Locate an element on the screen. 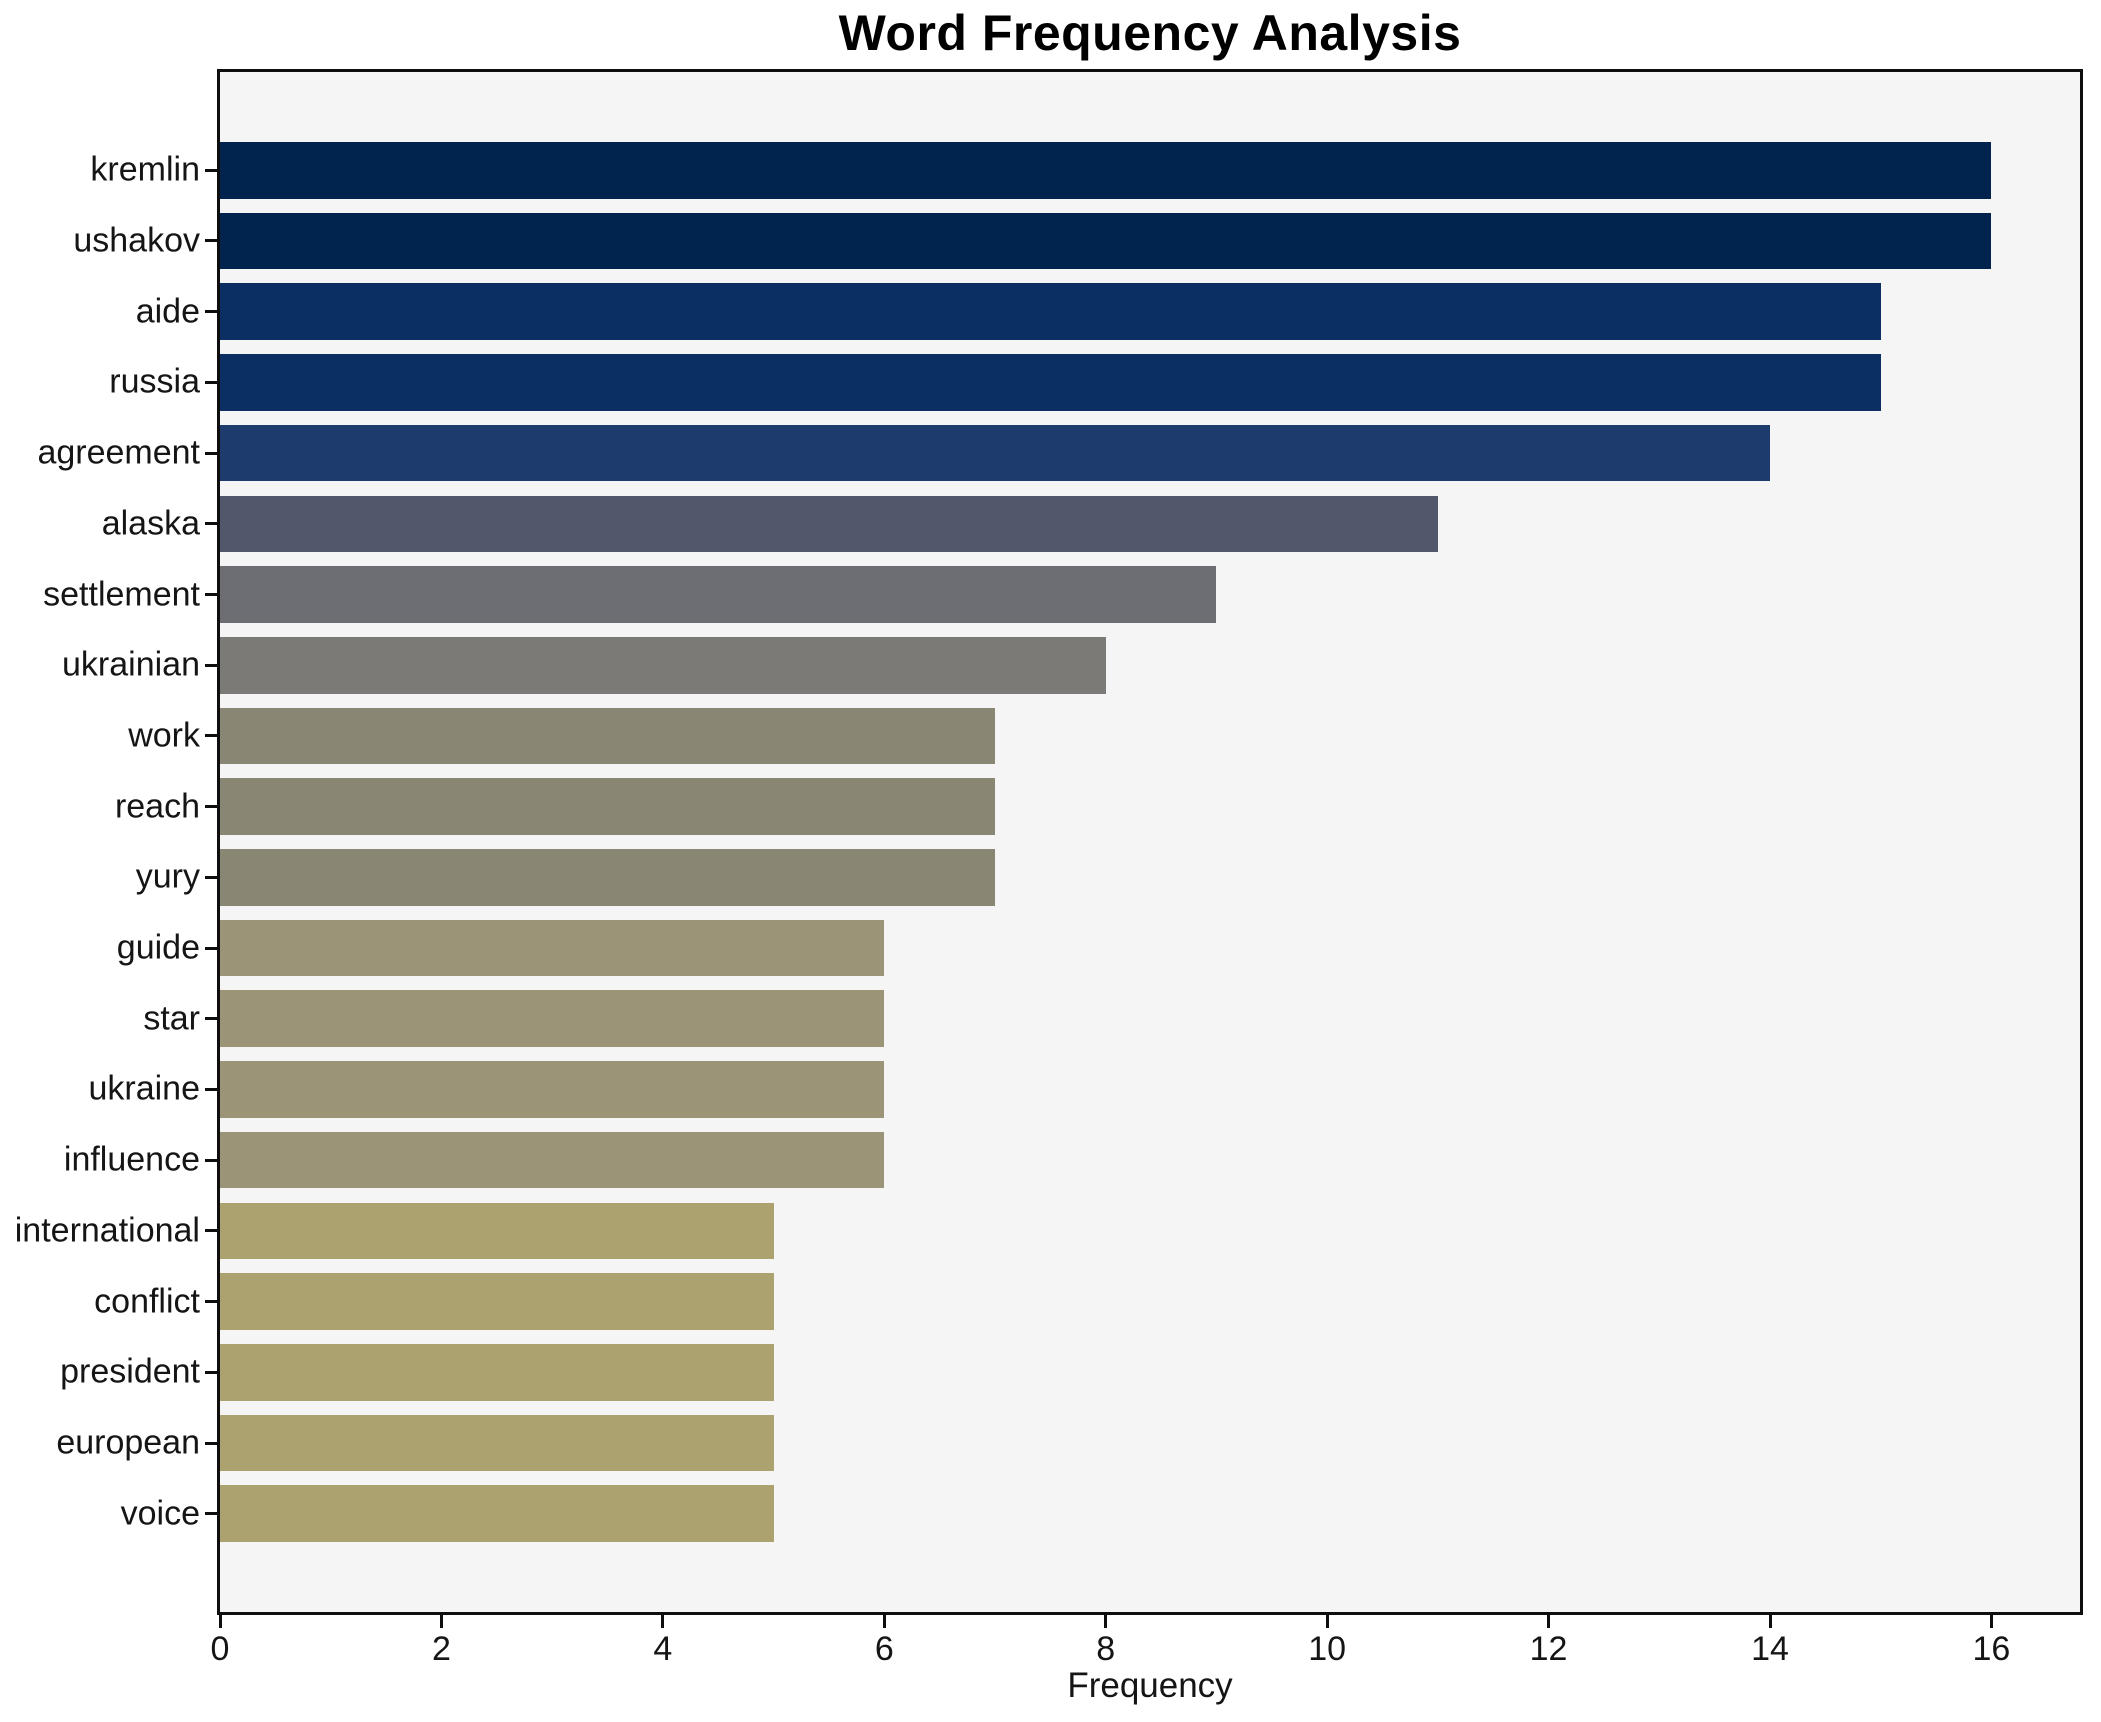  y-tick-label-reach: reach is located at coordinates (157, 806).